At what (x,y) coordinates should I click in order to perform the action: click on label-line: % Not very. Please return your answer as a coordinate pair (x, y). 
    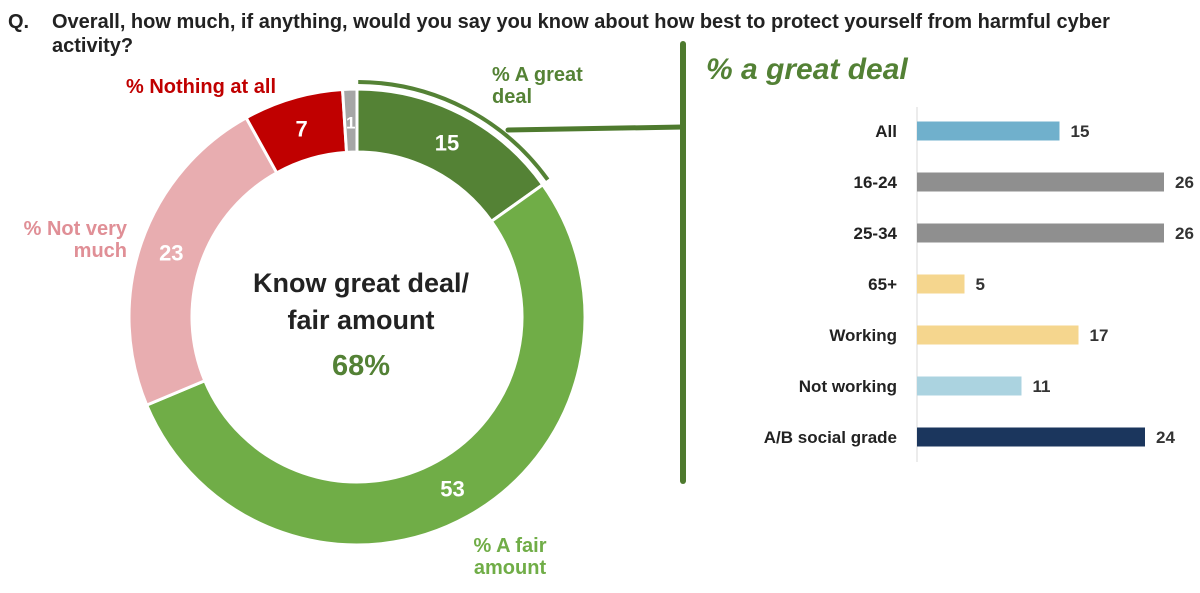
    Looking at the image, I should click on (76, 229).